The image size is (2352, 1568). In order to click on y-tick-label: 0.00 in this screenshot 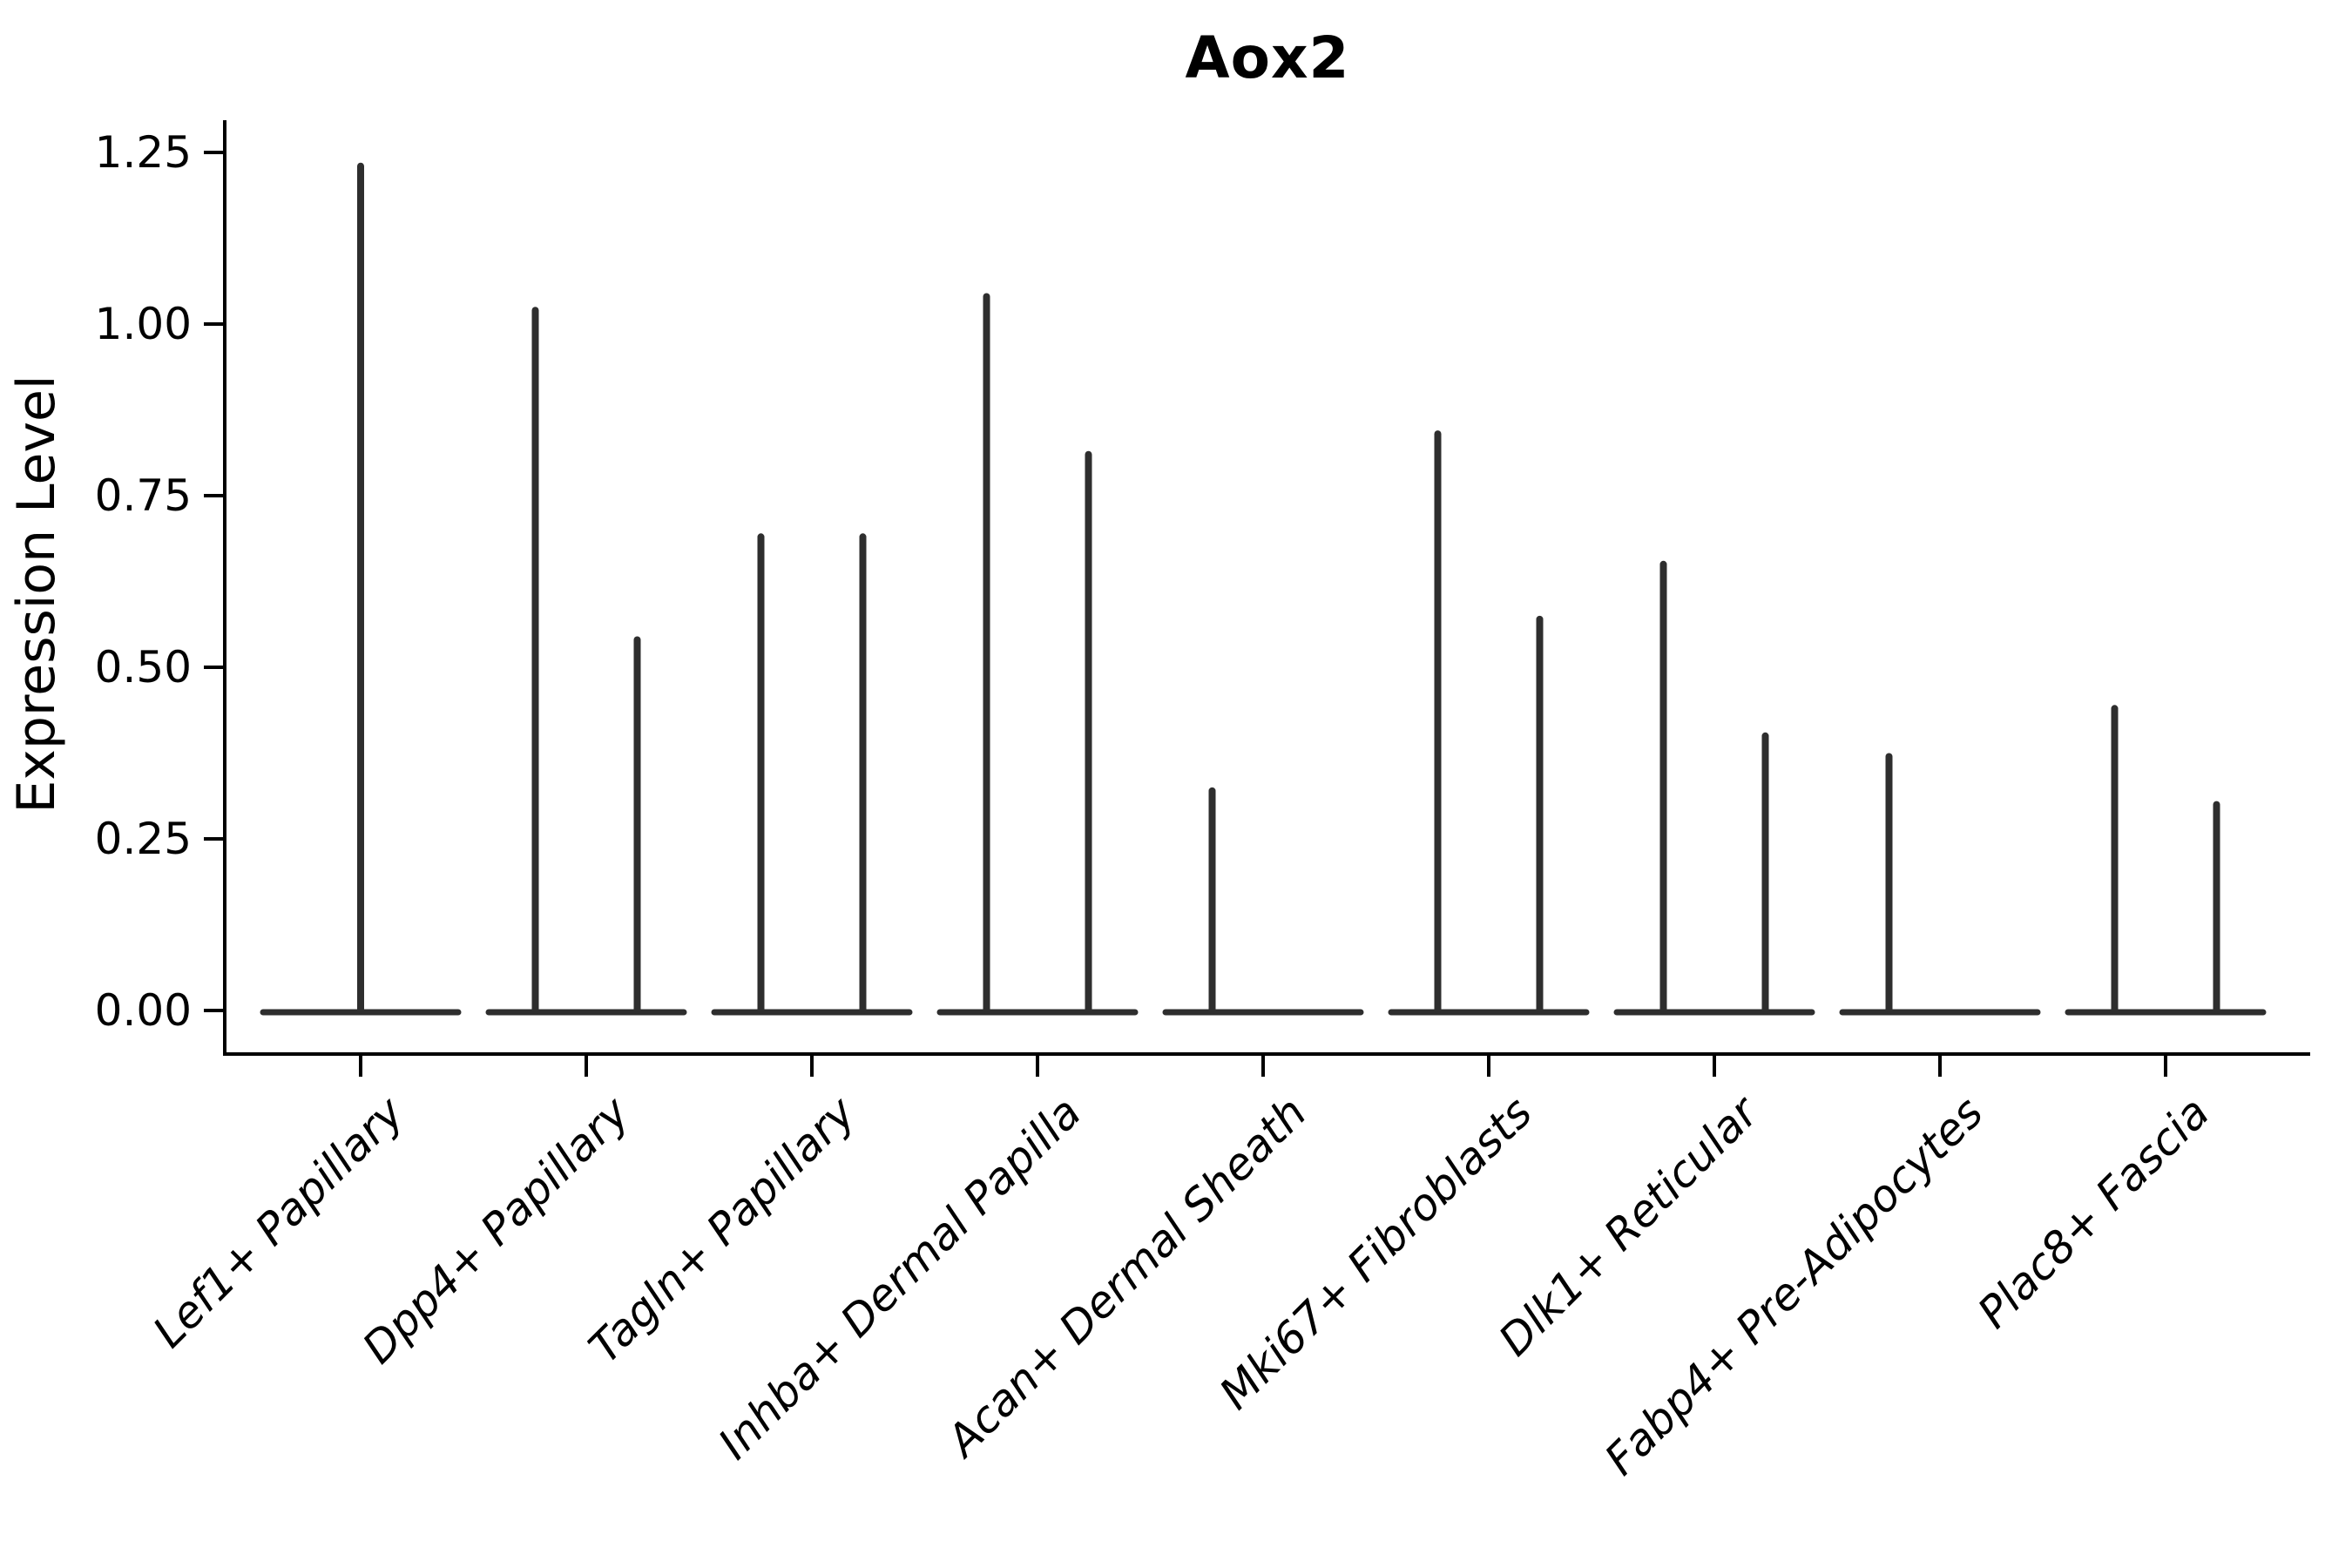, I will do `click(143, 1011)`.